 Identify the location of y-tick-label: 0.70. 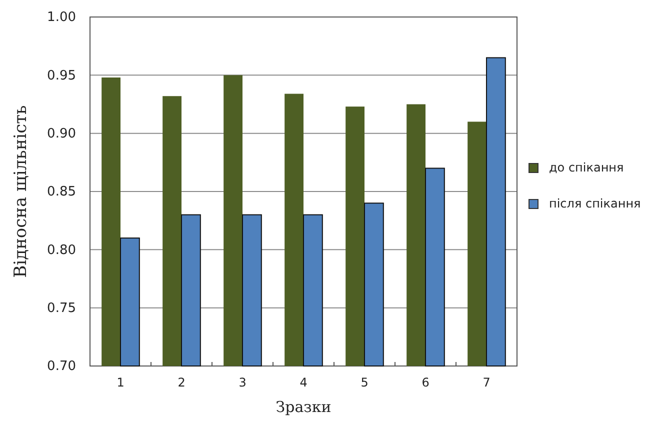
(61, 366).